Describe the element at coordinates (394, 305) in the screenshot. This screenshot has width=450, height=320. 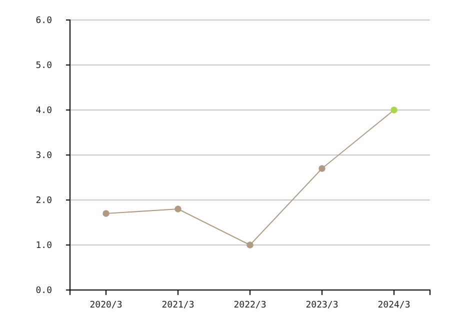
I see `x-tick-label: 2024/3` at that location.